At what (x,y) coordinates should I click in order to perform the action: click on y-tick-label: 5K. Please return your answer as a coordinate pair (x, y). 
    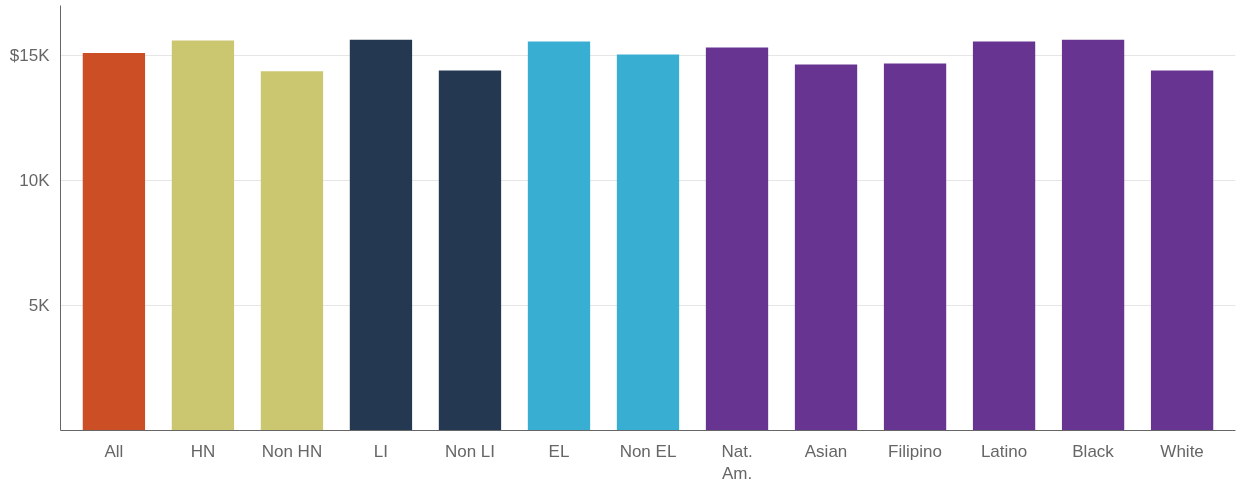
    Looking at the image, I should click on (39, 305).